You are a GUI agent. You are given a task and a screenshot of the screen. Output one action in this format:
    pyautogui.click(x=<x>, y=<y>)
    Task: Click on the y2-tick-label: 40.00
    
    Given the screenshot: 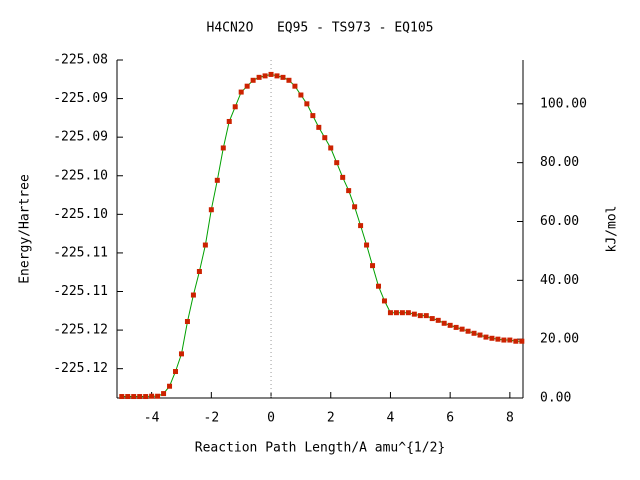 What is the action you would take?
    pyautogui.click(x=559, y=280)
    